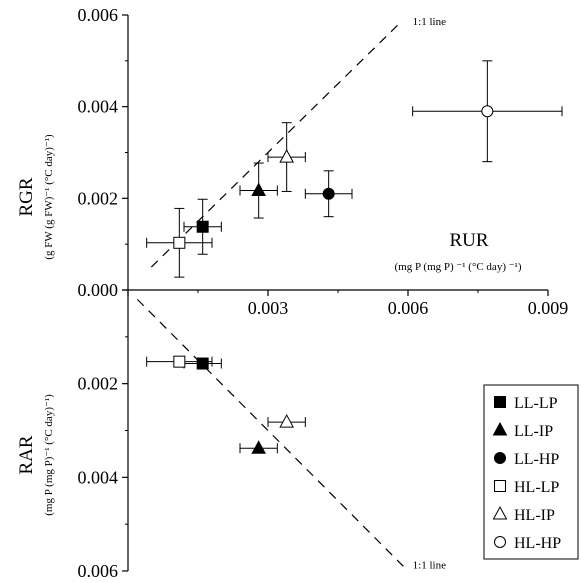 The height and width of the screenshot is (583, 581). I want to click on bottom-point-ll-lp, so click(202, 363).